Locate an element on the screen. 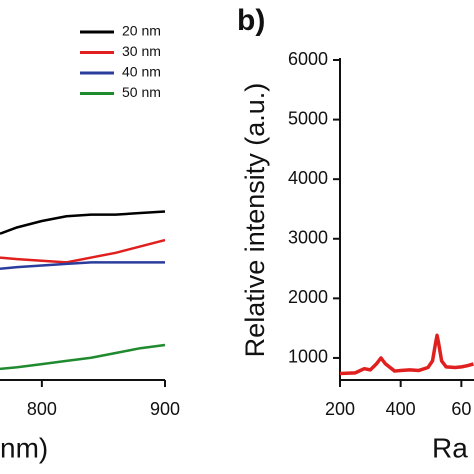  legend-label: 30 nm is located at coordinates (141, 51).